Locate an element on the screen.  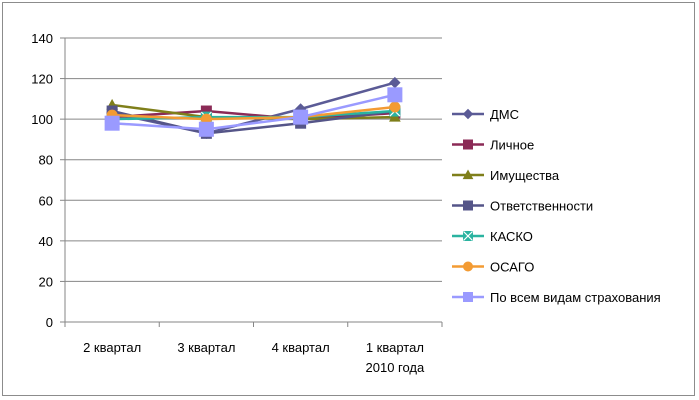
x-tick-label: 1 квартал is located at coordinates (395, 347).